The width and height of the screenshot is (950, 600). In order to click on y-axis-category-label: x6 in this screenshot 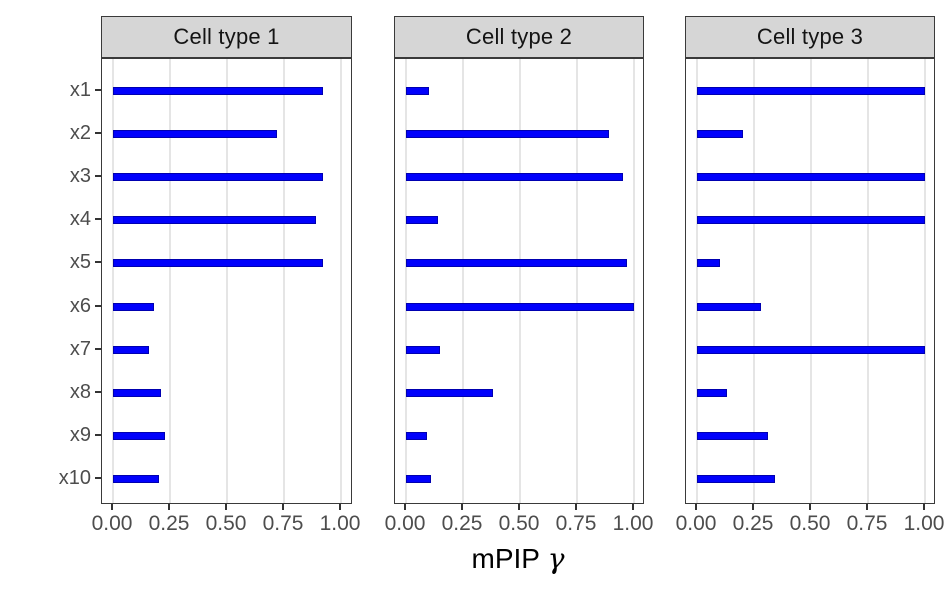, I will do `click(80, 305)`.